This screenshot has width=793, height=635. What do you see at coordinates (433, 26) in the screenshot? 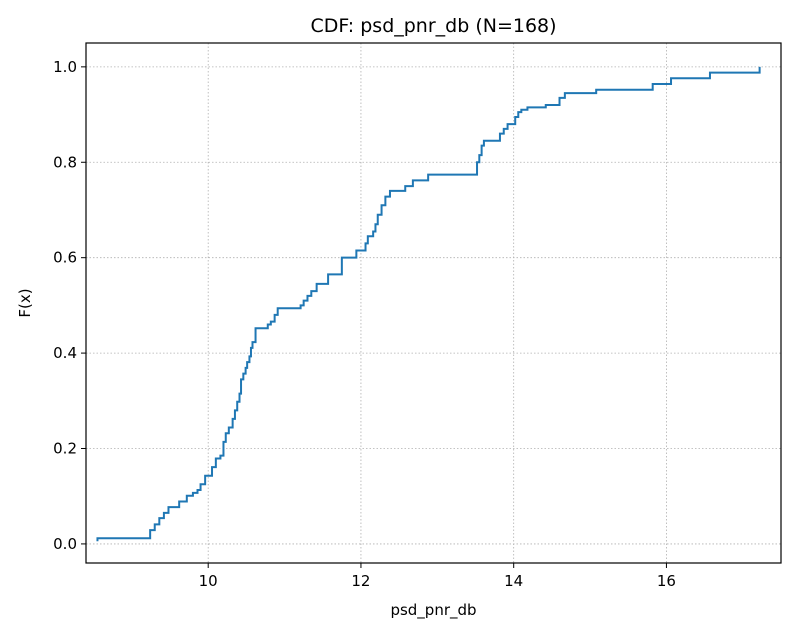
I see `chart-title: CDF: psd_pnr_db (N=168)` at bounding box center [433, 26].